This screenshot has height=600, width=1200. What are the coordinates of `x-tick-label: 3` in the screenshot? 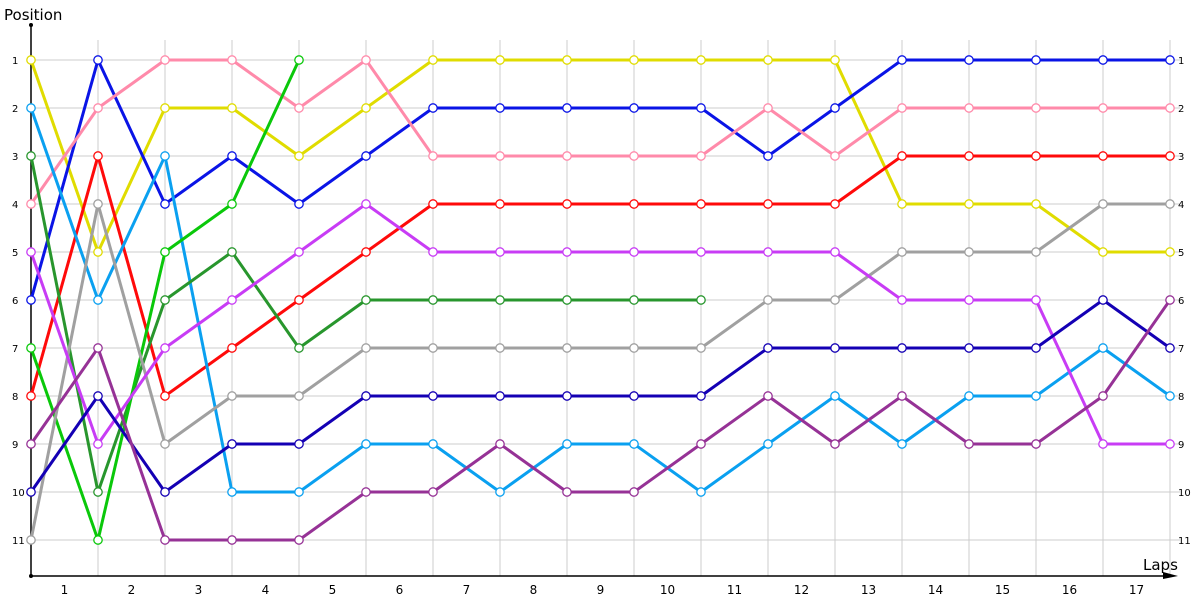 It's located at (199, 590).